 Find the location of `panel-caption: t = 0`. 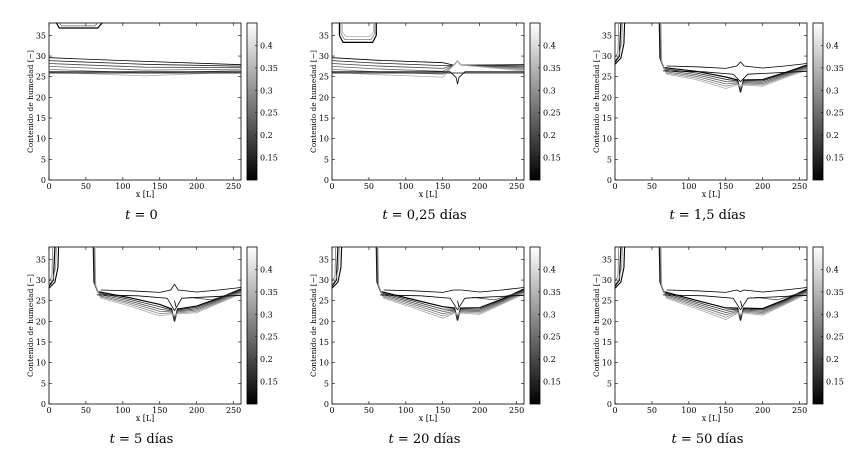

panel-caption: t = 0 is located at coordinates (141, 215).